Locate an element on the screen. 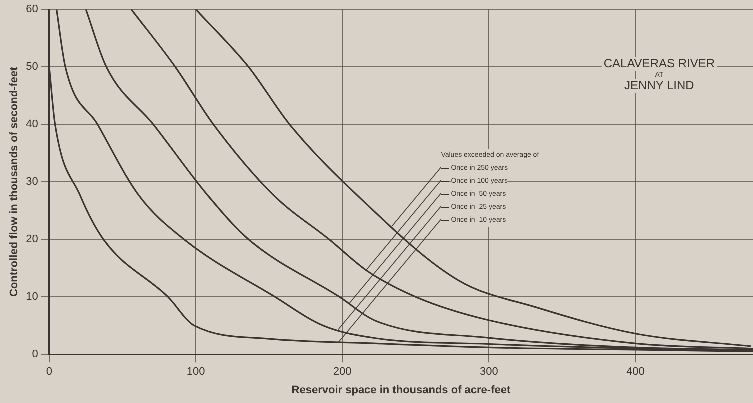  y-tick-label: 30 is located at coordinates (32, 182).